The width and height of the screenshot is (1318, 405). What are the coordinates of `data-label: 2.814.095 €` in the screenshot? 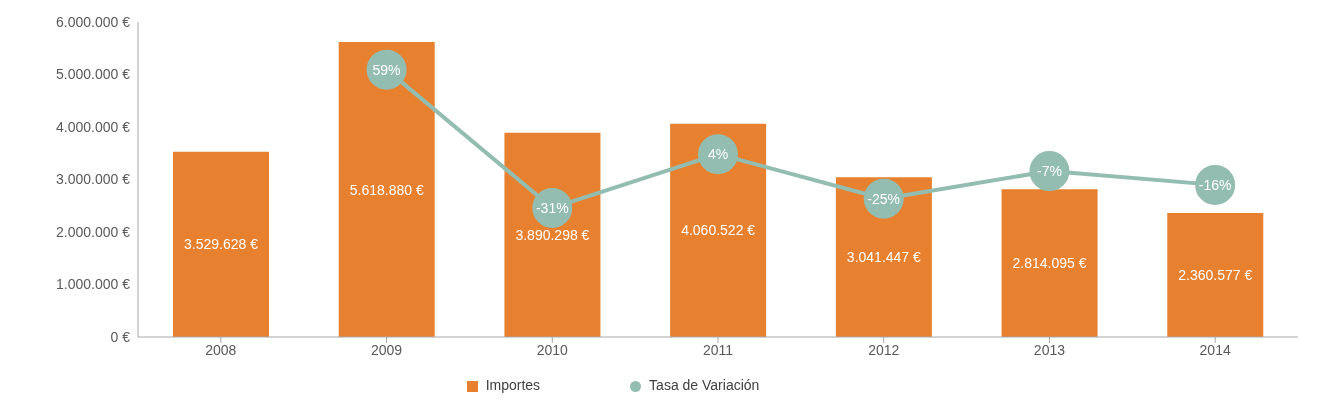 It's located at (1049, 263).